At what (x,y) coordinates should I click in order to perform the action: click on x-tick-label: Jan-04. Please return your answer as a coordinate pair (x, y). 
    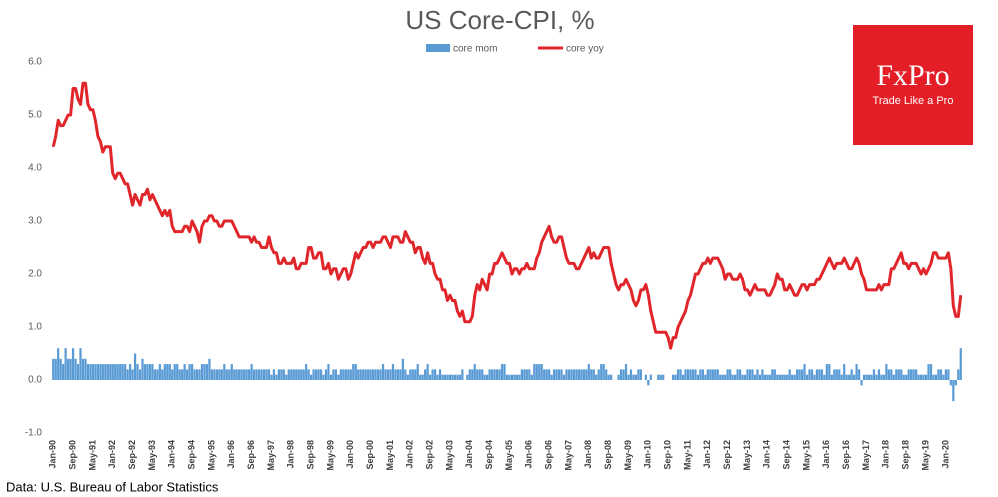
    Looking at the image, I should click on (469, 454).